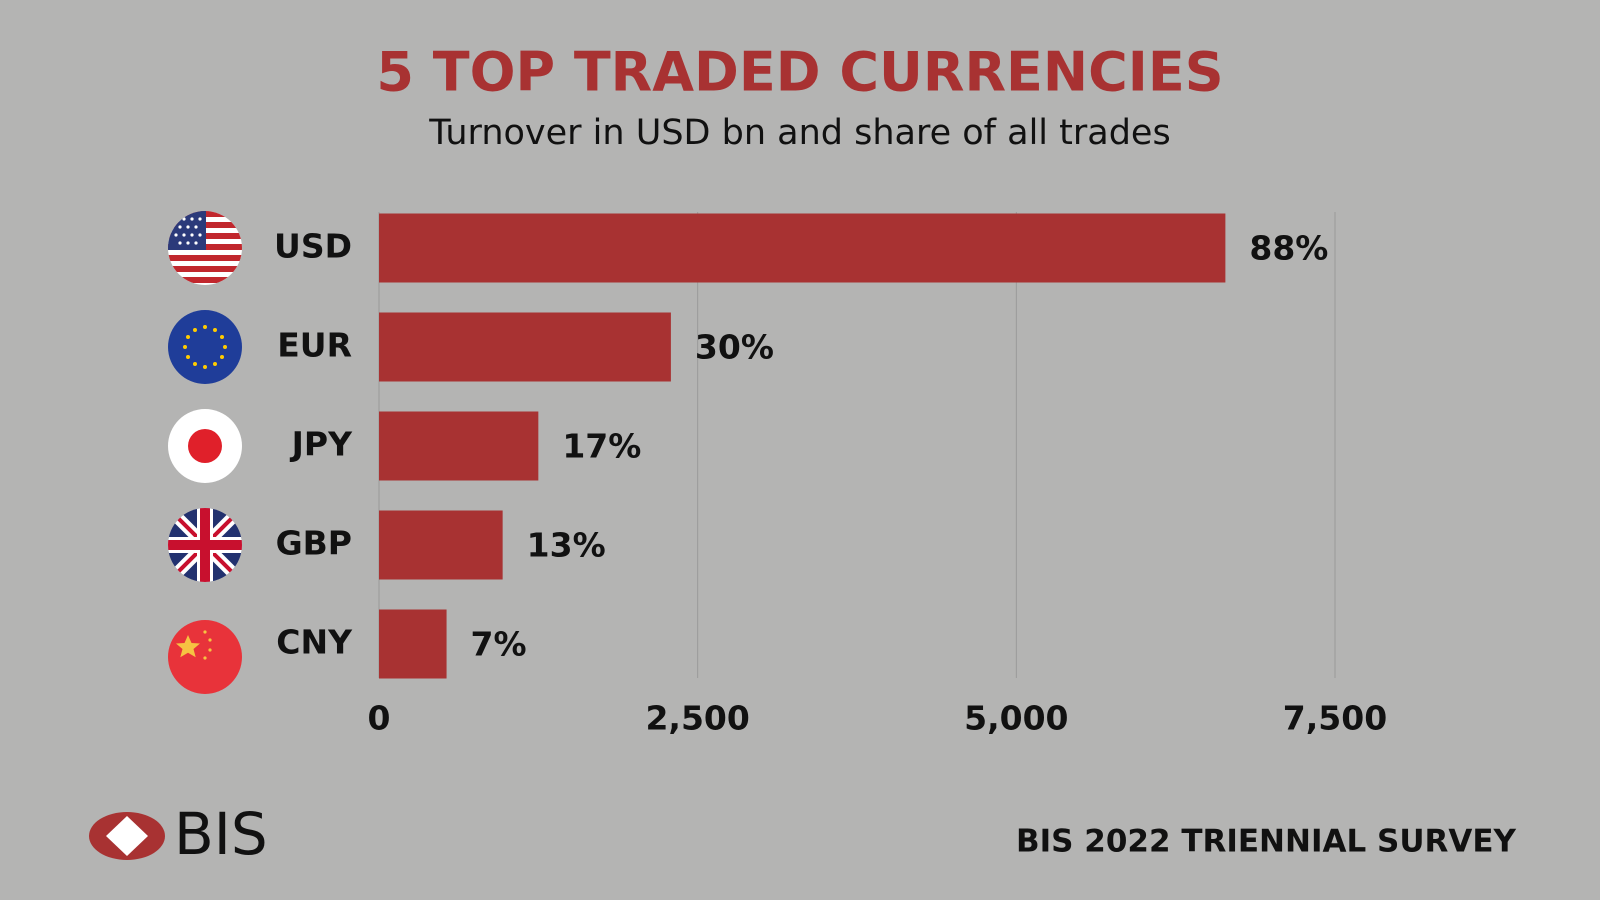 The height and width of the screenshot is (900, 1600). Describe the element at coordinates (314, 642) in the screenshot. I see `category-label: CNY` at that location.